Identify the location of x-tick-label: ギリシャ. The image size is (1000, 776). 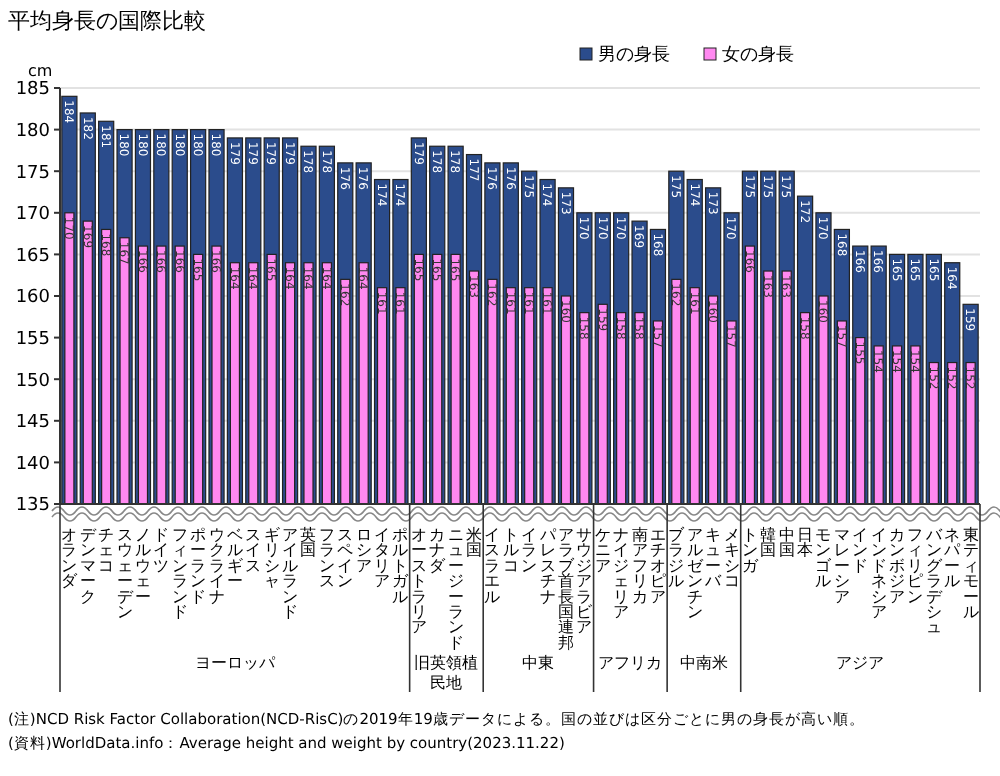
(271, 558).